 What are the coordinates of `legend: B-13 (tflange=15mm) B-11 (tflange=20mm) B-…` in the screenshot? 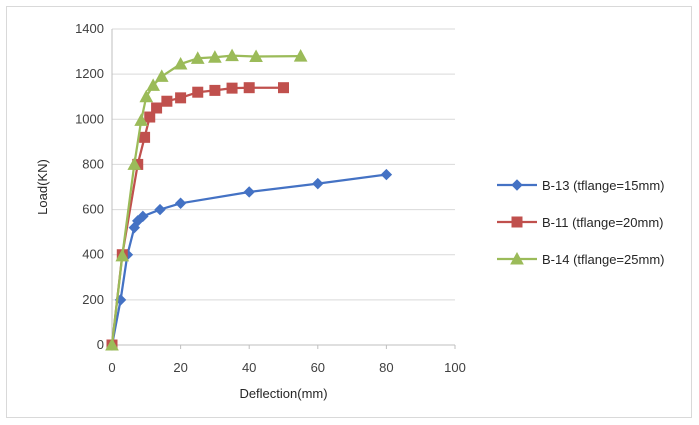 It's located at (580, 222).